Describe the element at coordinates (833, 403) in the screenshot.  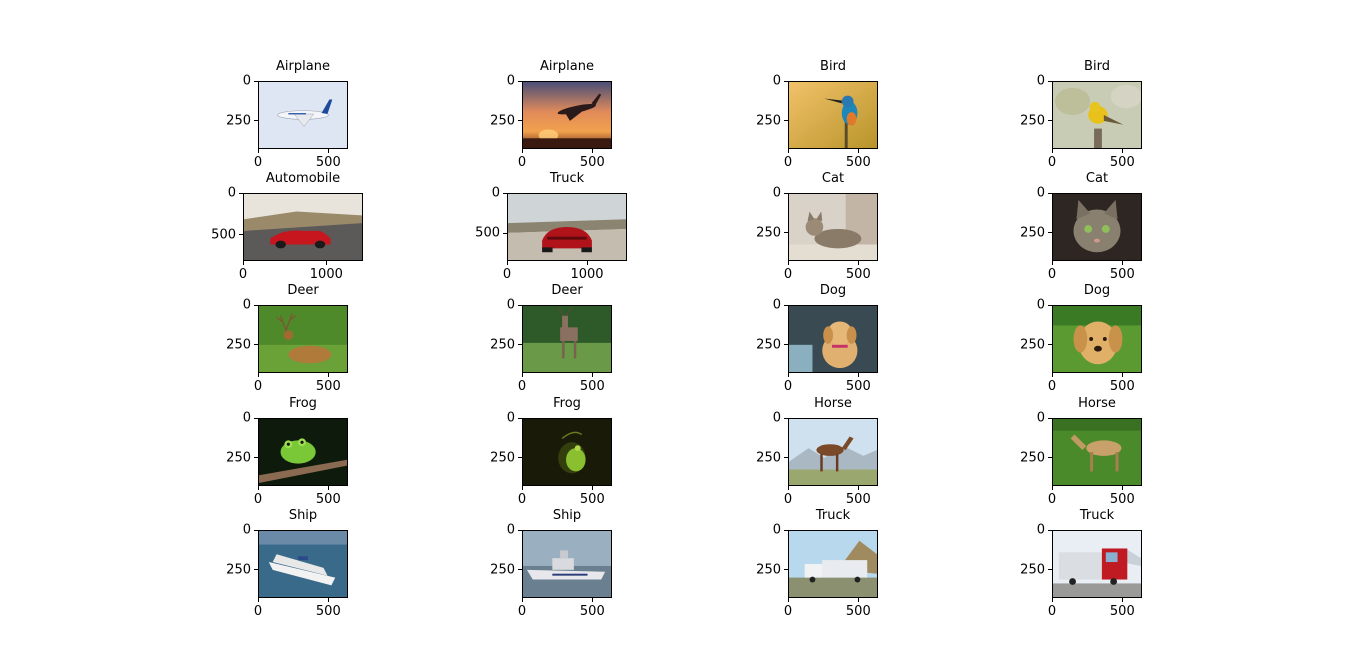
I see `subplot-title: Horse` at that location.